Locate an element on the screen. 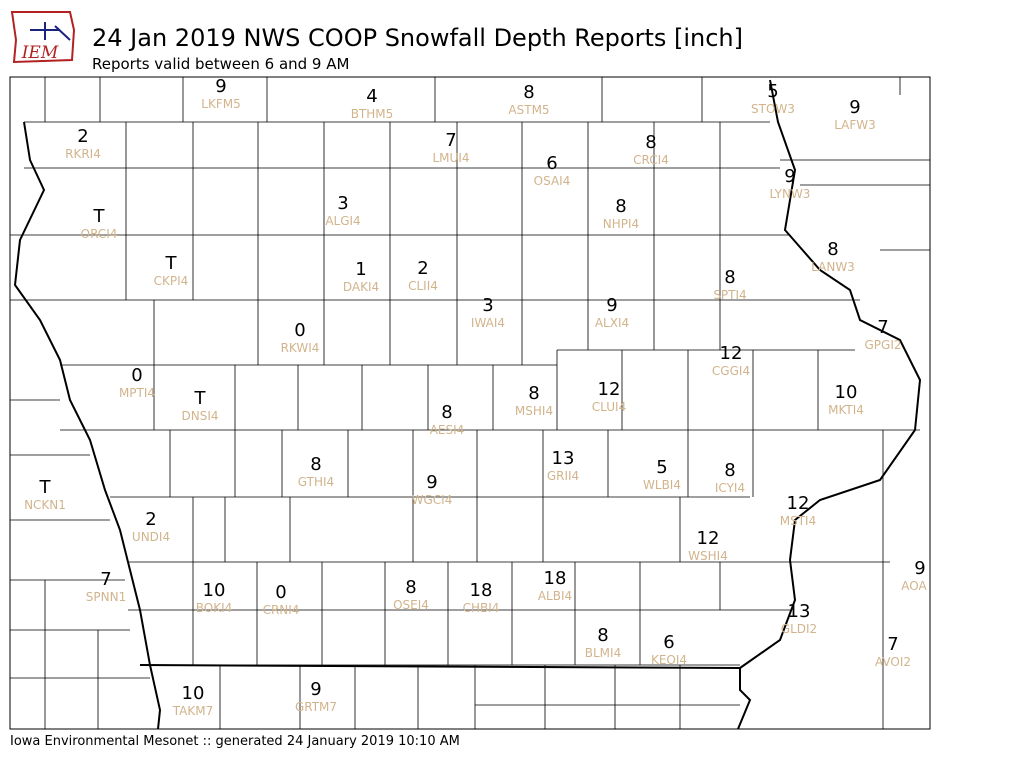  station-value: 1 is located at coordinates (360, 269).